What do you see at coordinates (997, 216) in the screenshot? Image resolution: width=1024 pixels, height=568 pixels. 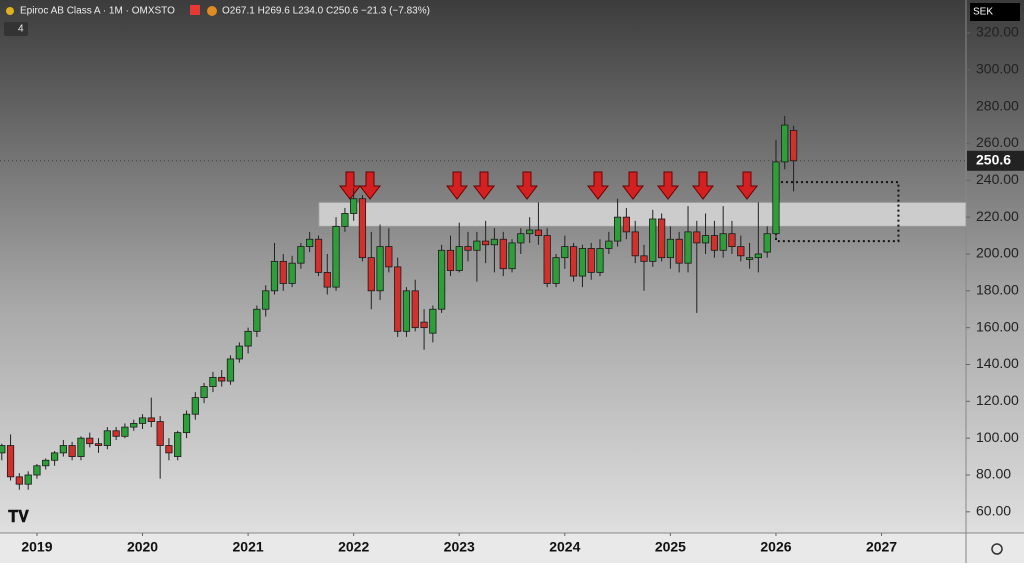 I see `y-tick-label: 220.00` at bounding box center [997, 216].